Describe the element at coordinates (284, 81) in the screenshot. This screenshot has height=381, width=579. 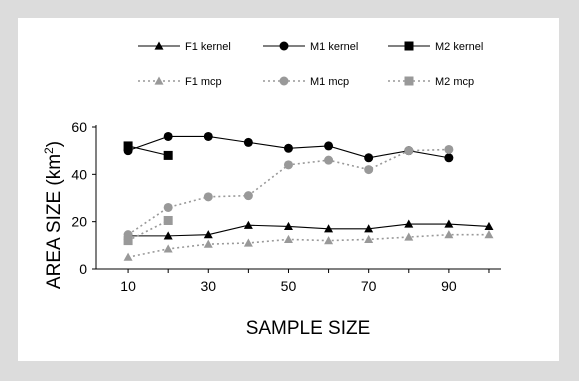
I see `legend-marker-m1-mcp` at that location.